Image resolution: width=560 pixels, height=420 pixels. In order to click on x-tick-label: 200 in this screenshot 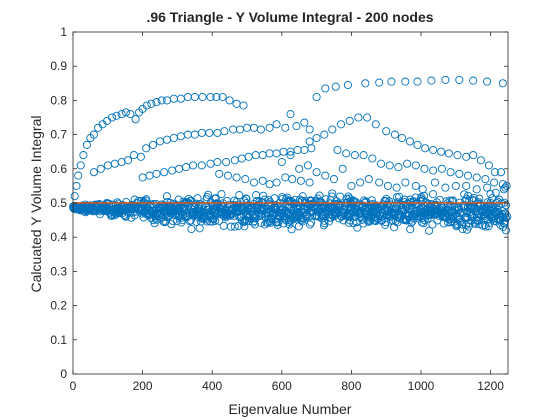, I will do `click(143, 386)`.